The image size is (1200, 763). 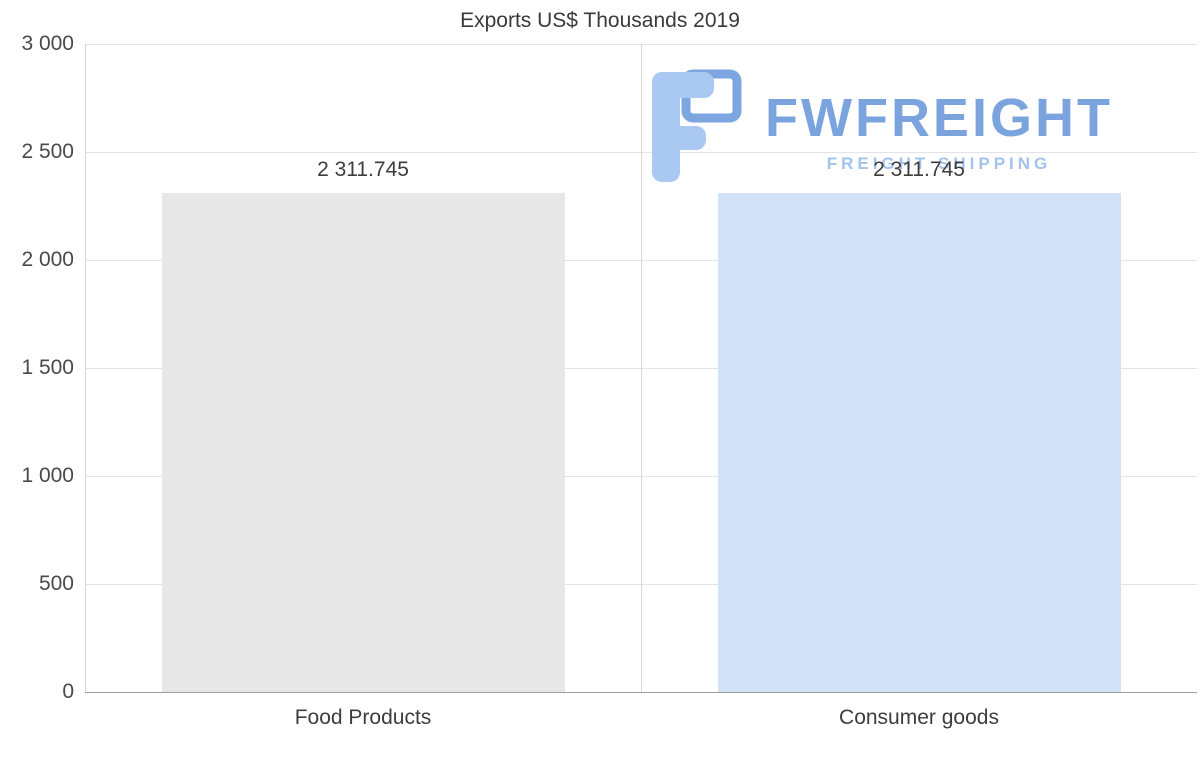 What do you see at coordinates (56, 583) in the screenshot?
I see `y-tick-label: 500` at bounding box center [56, 583].